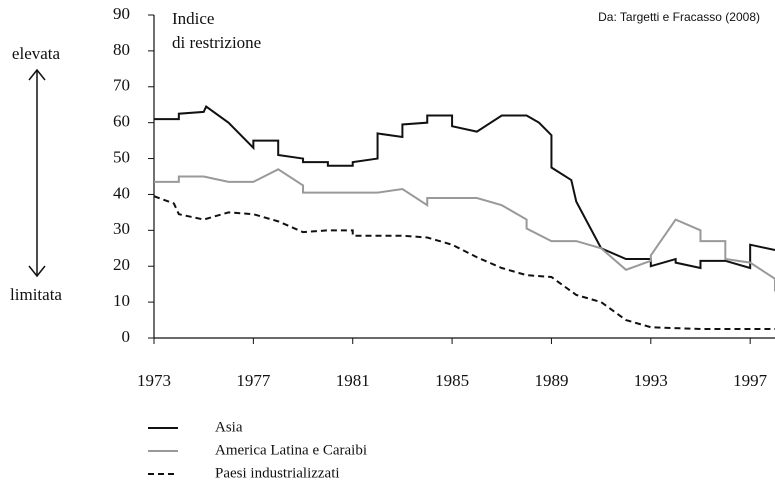 This screenshot has height=484, width=775. What do you see at coordinates (121, 156) in the screenshot?
I see `y-tick-label: 50` at bounding box center [121, 156].